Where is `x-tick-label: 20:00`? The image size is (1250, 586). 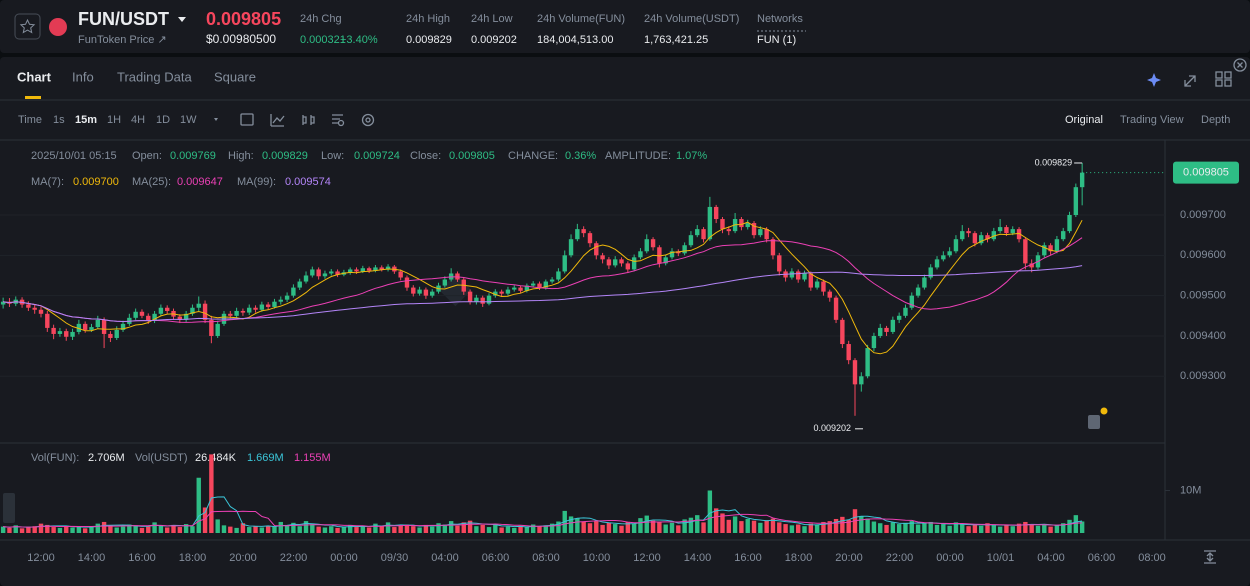
x-tick-label: 20:00 is located at coordinates (849, 558).